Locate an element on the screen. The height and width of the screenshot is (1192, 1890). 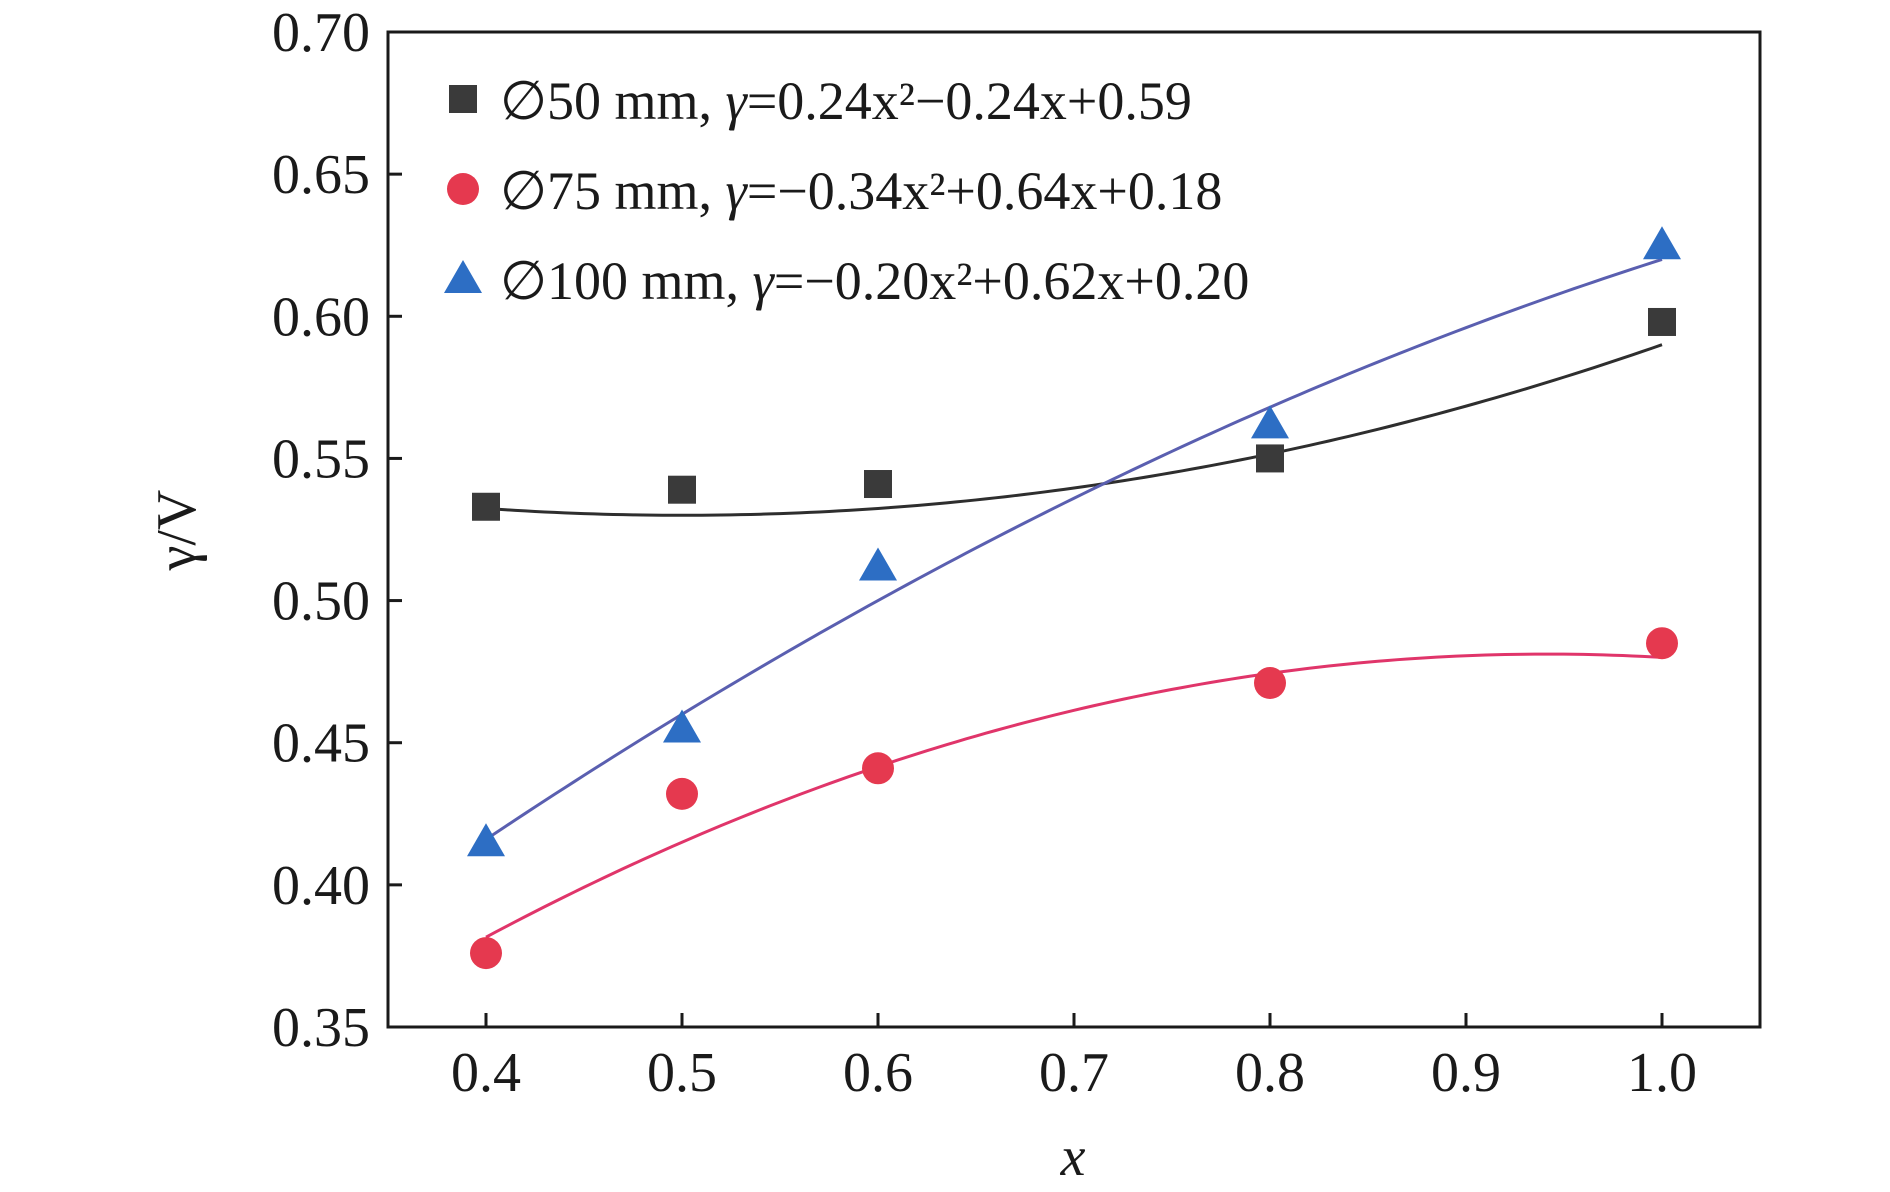
legend-marker-d75 is located at coordinates (463, 189).